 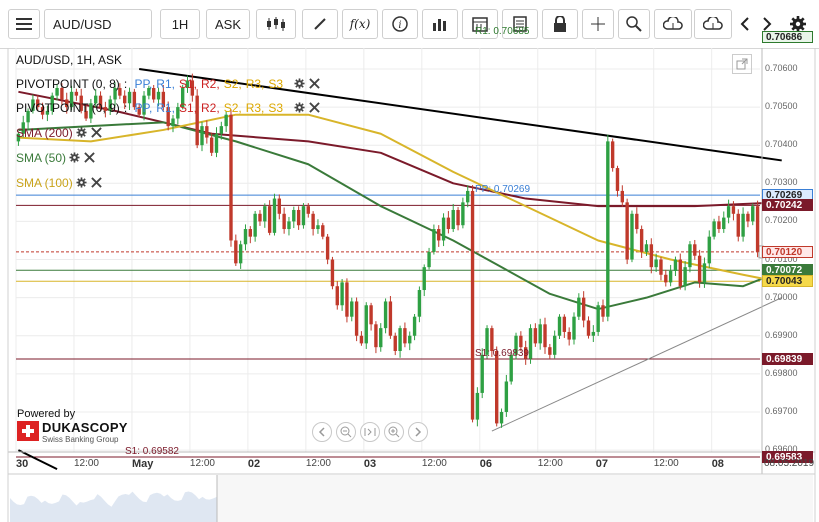 I want to click on crosshair-icon, so click(x=598, y=24).